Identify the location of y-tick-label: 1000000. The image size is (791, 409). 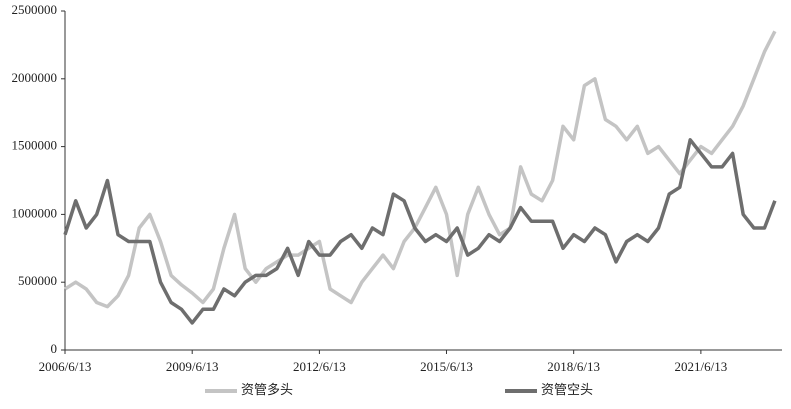
(35, 212).